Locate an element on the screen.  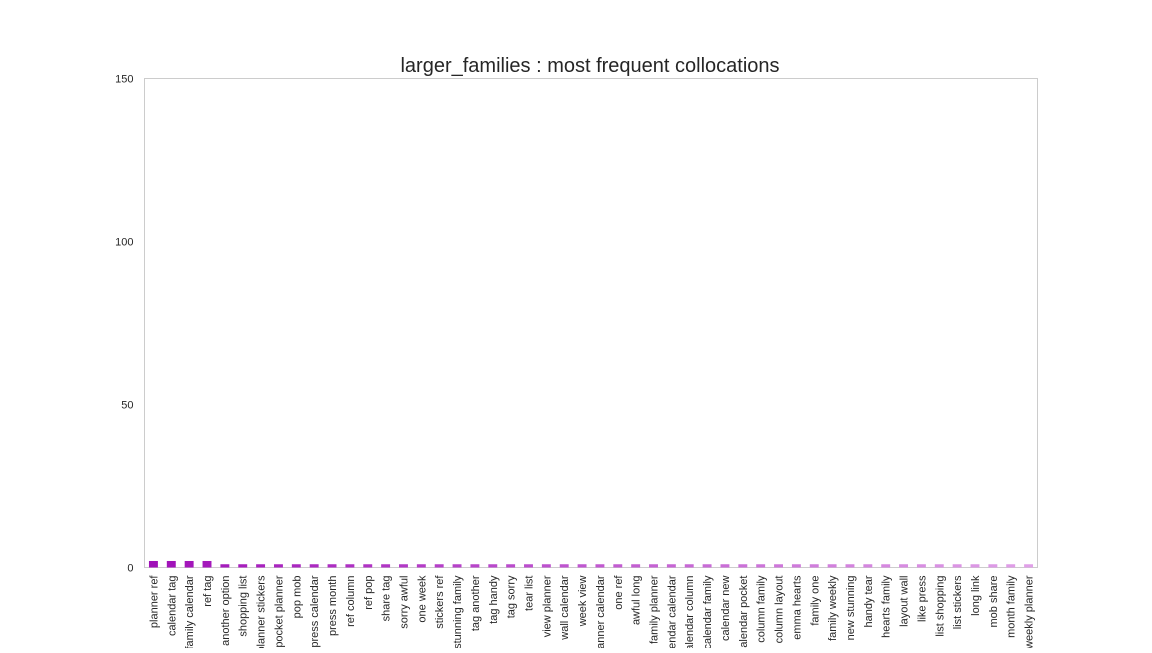
x-tick-label: calendar calendar is located at coordinates (672, 611).